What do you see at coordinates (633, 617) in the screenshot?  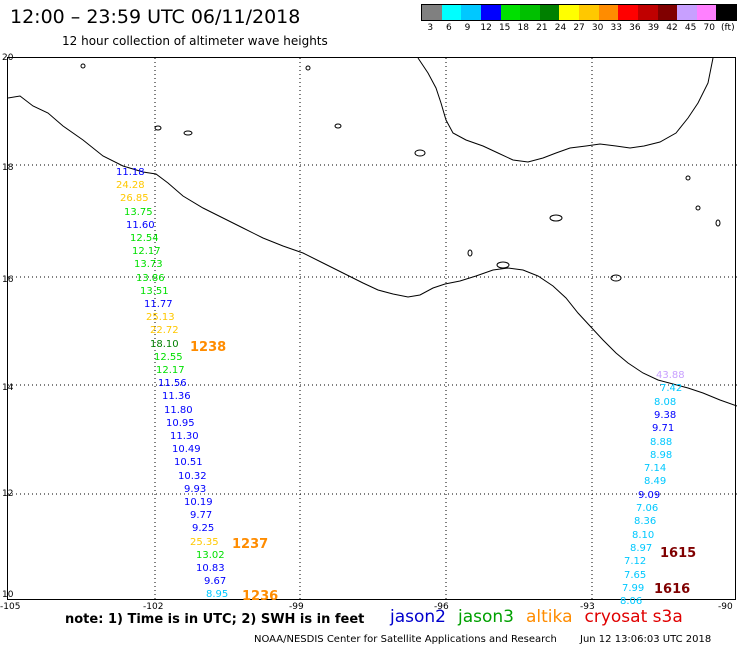 I see `satellite-cryosat-s3a: cryosat s3a` at bounding box center [633, 617].